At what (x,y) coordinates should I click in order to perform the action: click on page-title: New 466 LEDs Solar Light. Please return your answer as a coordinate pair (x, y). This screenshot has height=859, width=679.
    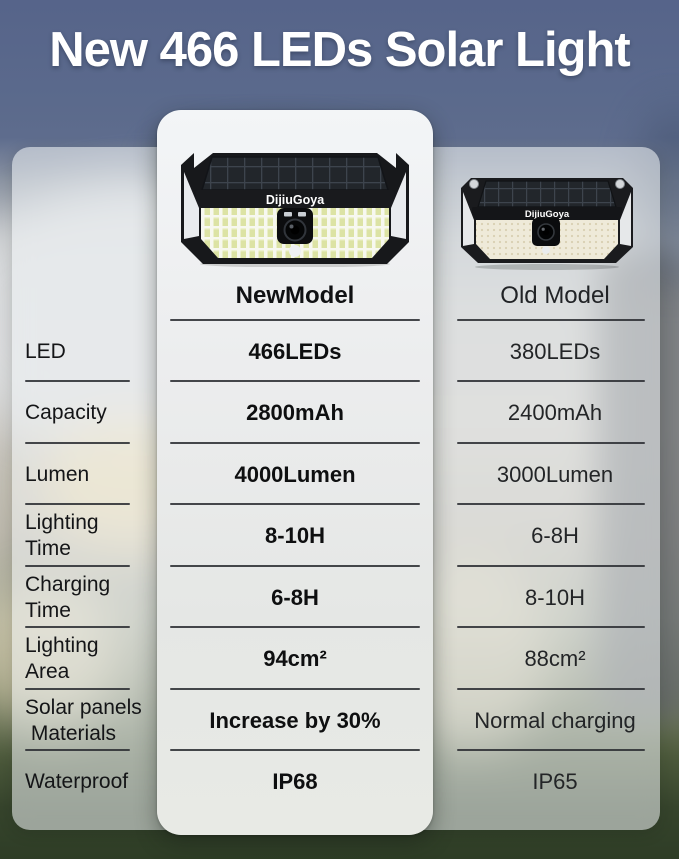
    Looking at the image, I should click on (340, 50).